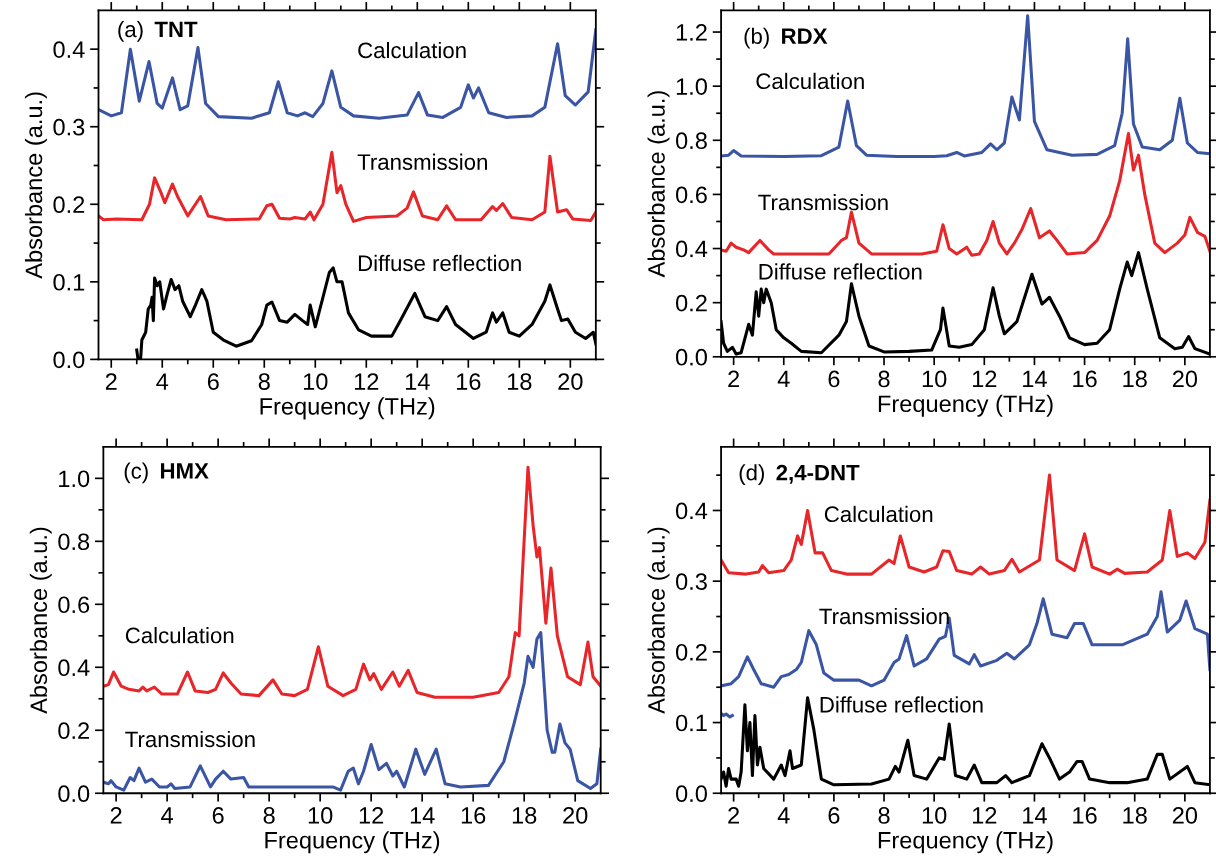 This screenshot has height=866, width=1216. I want to click on text: (c) HMX, so click(166, 473).